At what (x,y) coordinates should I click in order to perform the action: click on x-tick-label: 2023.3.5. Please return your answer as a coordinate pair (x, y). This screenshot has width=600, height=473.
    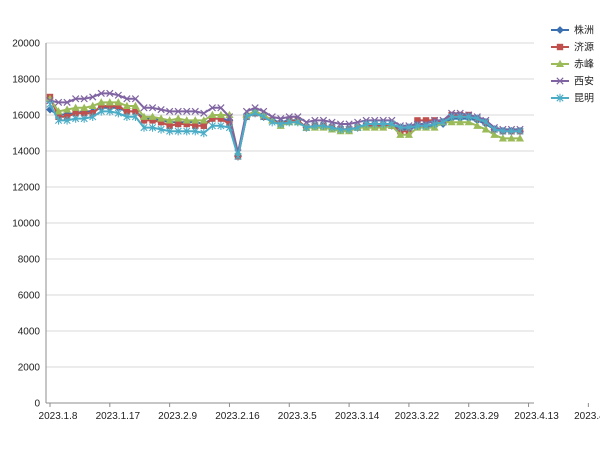
    Looking at the image, I should click on (297, 416).